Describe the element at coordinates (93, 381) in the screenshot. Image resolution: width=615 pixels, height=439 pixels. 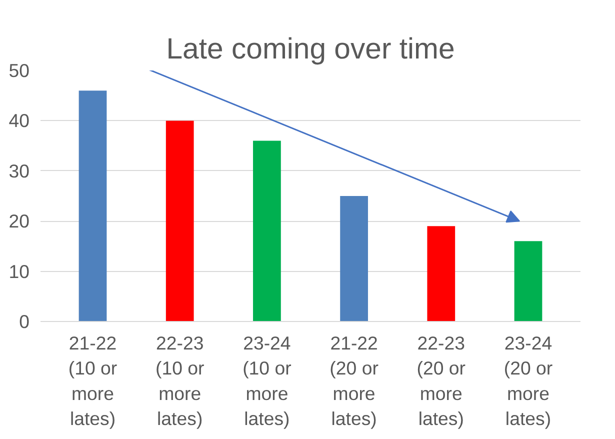
I see `x-tick-label: 21-22 (10 or more lates)` at that location.